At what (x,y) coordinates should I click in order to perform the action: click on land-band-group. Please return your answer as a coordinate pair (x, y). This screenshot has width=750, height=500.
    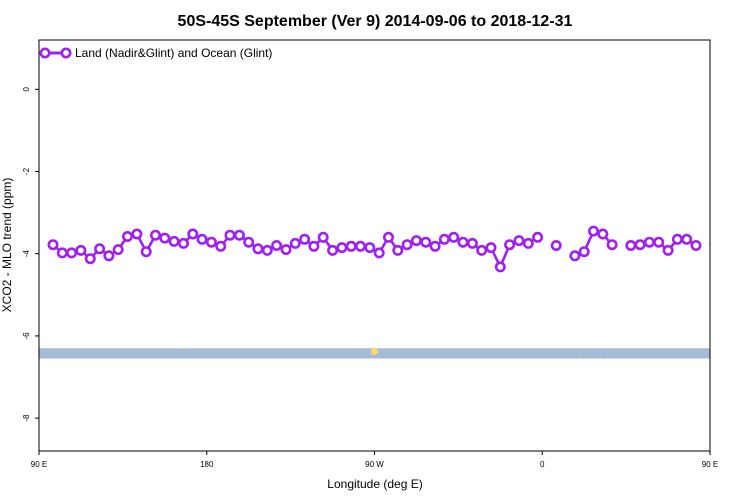
    Looking at the image, I should click on (374, 353).